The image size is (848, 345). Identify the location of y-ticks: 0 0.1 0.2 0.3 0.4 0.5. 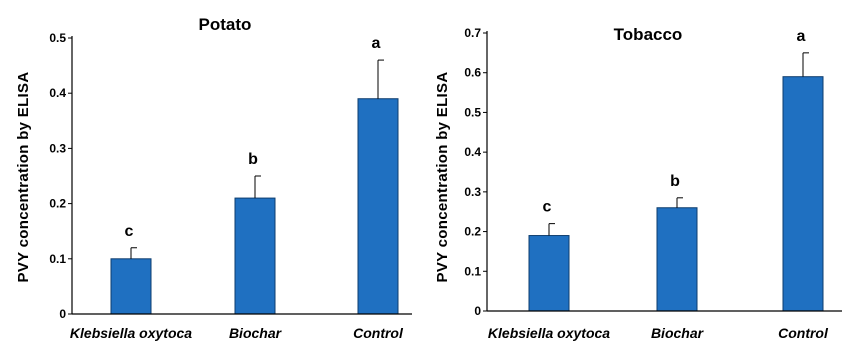
(60, 176).